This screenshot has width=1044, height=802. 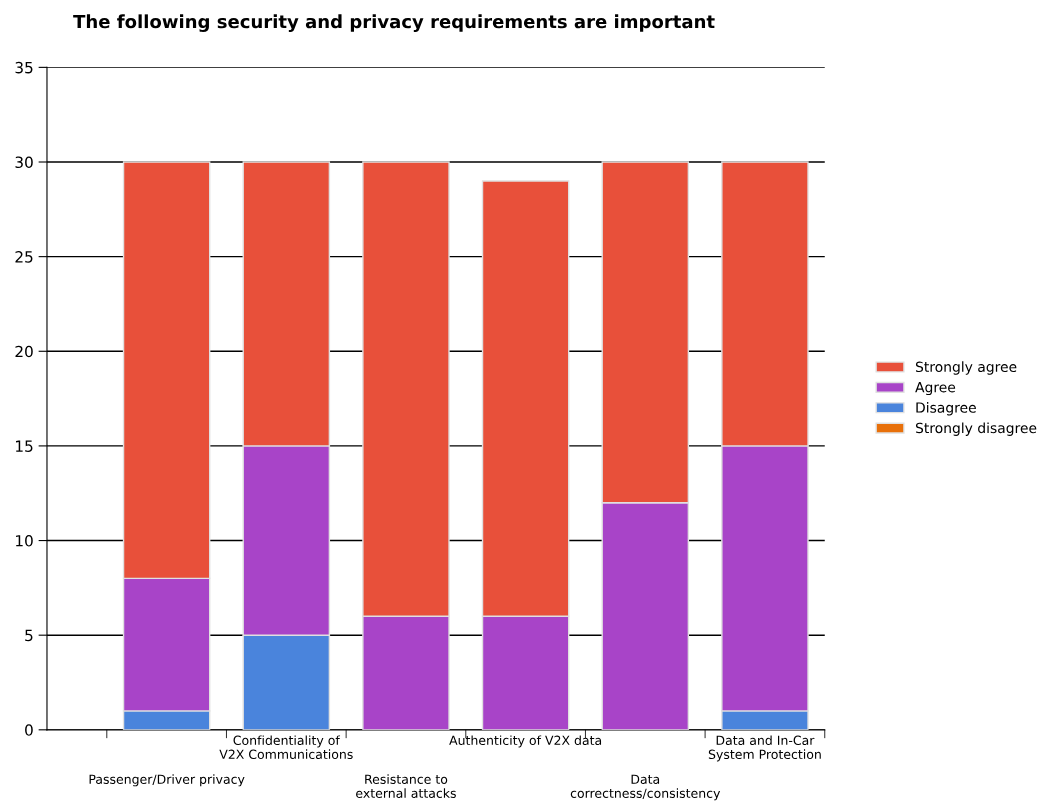 What do you see at coordinates (24, 257) in the screenshot?
I see `y-tick-label: 25` at bounding box center [24, 257].